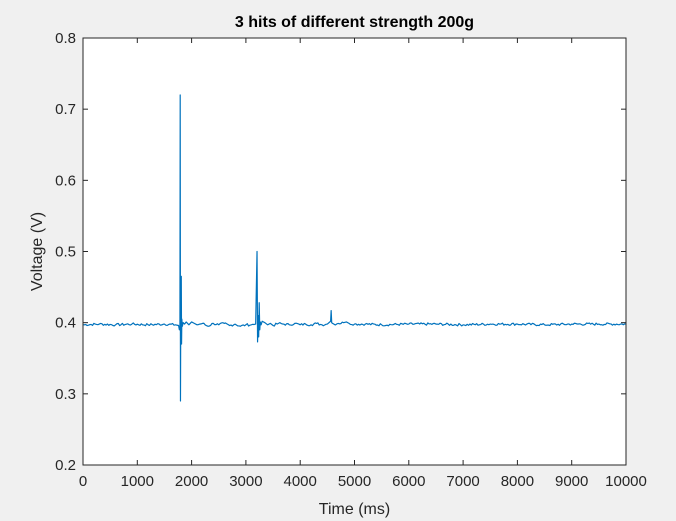  Describe the element at coordinates (65, 394) in the screenshot. I see `y-tick-label: 0.3` at that location.